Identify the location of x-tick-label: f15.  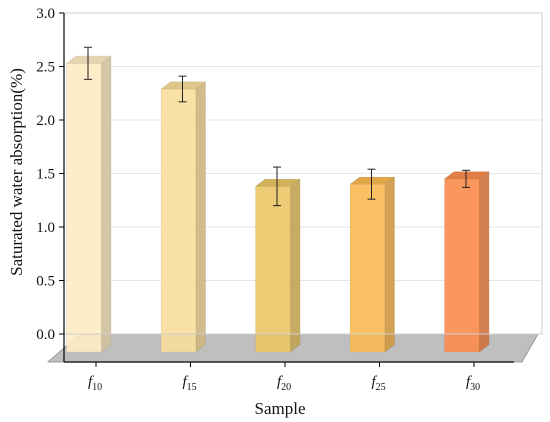
(190, 383).